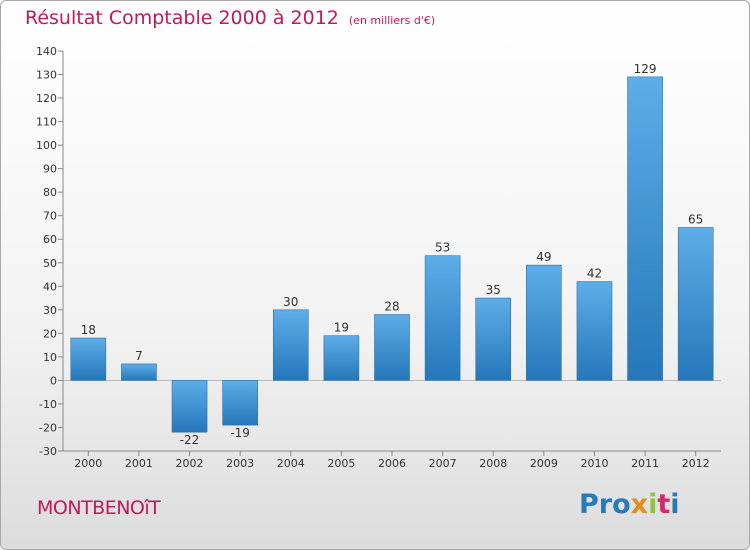  I want to click on chart-title-text: Résultat Comptable 2000 à 2012, so click(182, 18).